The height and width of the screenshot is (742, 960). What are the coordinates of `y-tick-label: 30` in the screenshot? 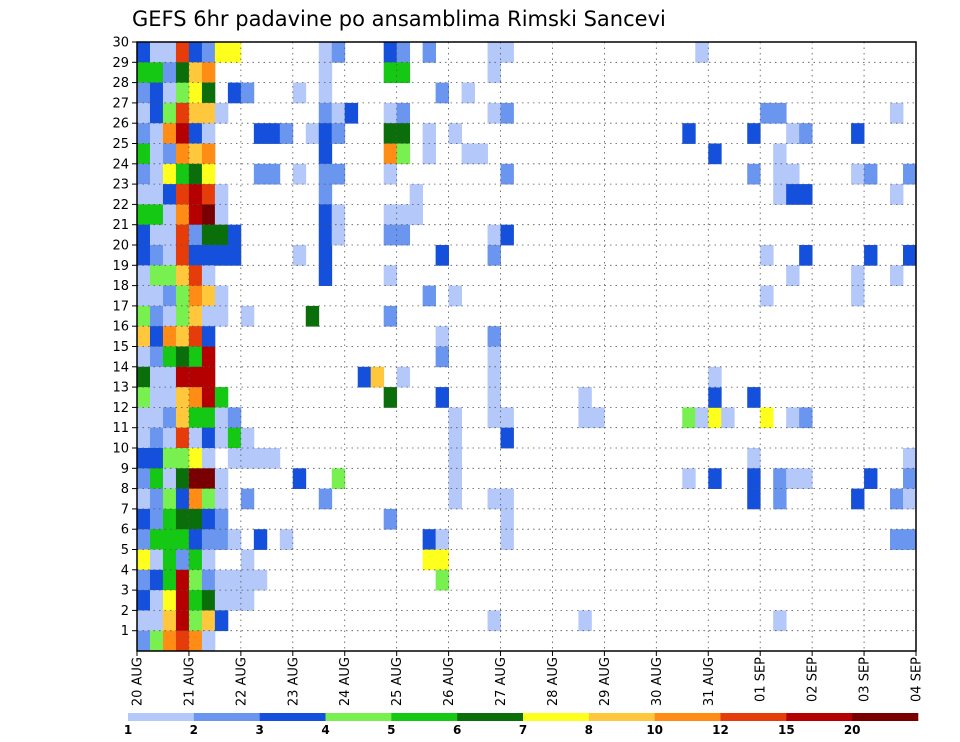 It's located at (120, 43).